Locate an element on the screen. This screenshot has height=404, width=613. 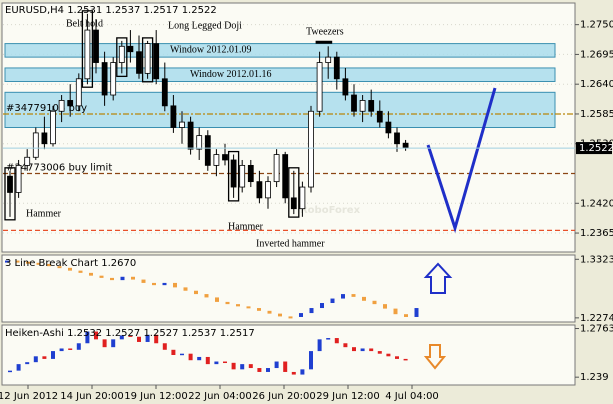
y-tick-label: 1.2640 is located at coordinates (596, 84).